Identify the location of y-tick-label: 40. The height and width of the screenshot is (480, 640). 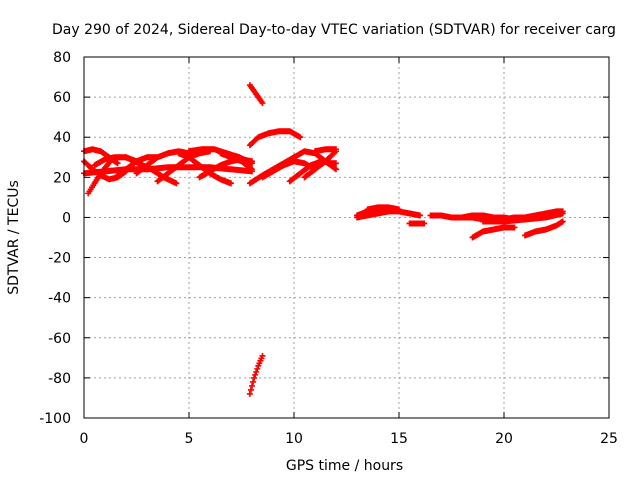
(62, 138).